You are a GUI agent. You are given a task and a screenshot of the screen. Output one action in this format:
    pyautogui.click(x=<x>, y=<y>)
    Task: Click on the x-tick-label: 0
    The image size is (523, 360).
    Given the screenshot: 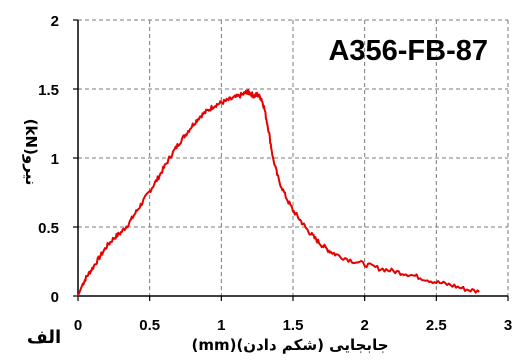 What is the action you would take?
    pyautogui.click(x=78, y=325)
    